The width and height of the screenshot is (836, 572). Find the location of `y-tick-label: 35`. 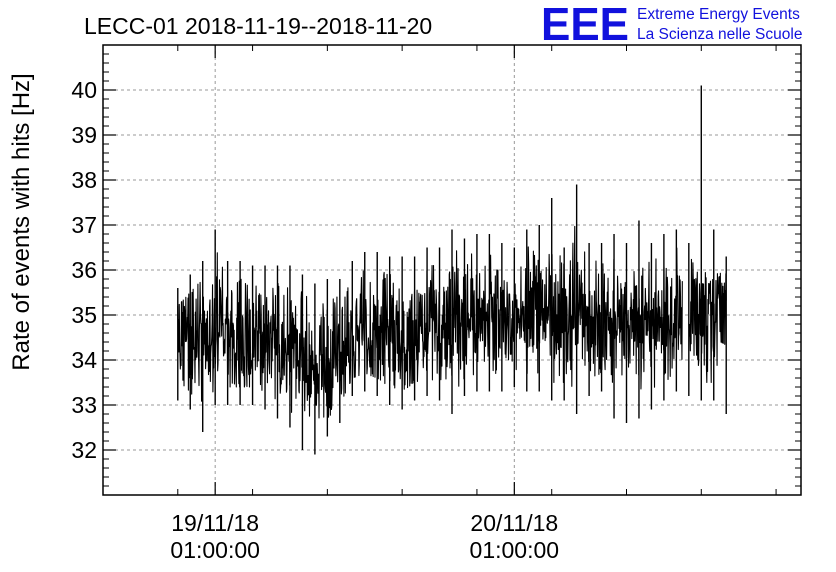

y-tick-label: 35 is located at coordinates (84, 315).